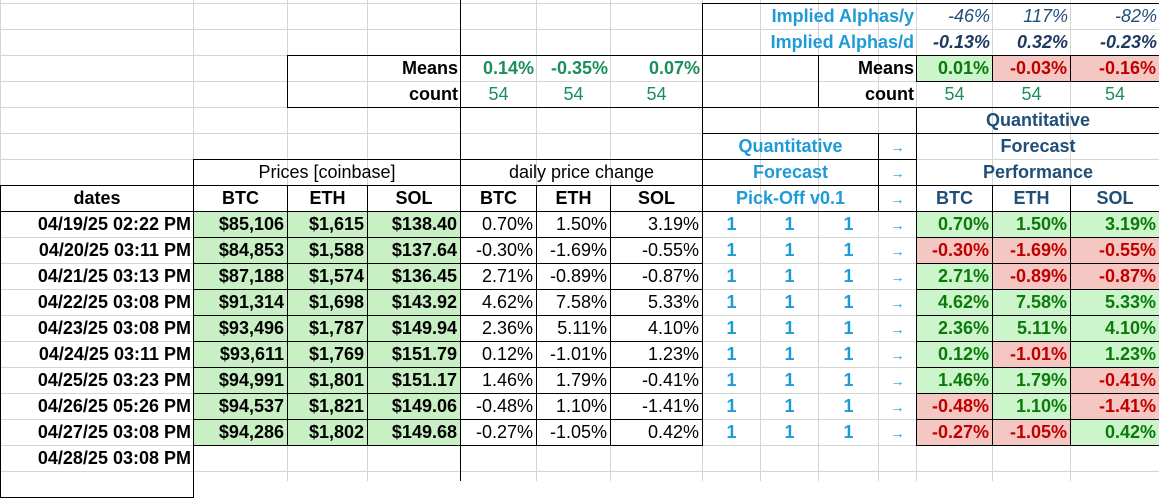  Describe the element at coordinates (414, 250) in the screenshot. I see `price-cell: $137.64` at that location.